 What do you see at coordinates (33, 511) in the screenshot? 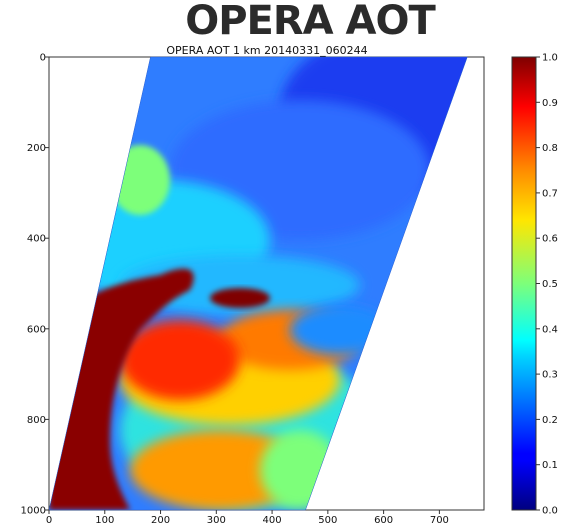
I see `y-tick-label: 1000` at bounding box center [33, 511].